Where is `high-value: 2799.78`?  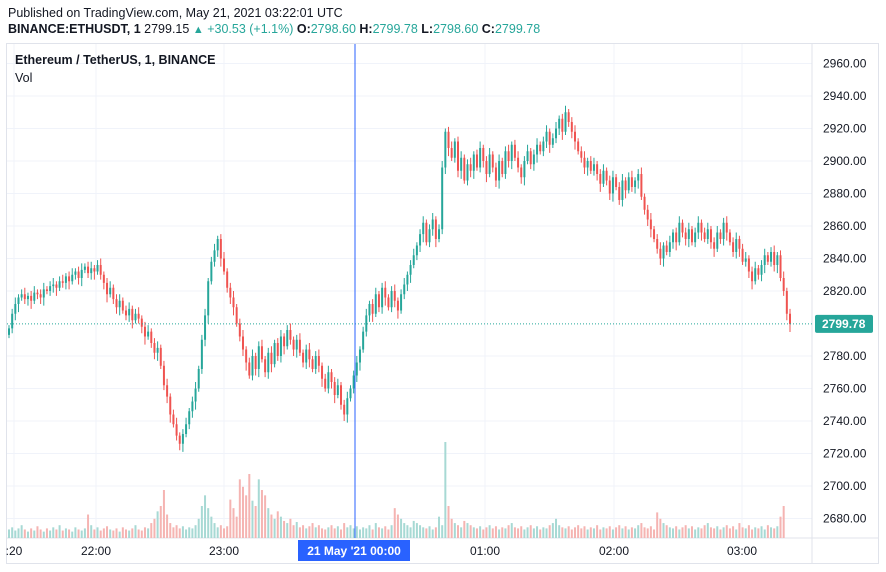
high-value: 2799.78 is located at coordinates (395, 29).